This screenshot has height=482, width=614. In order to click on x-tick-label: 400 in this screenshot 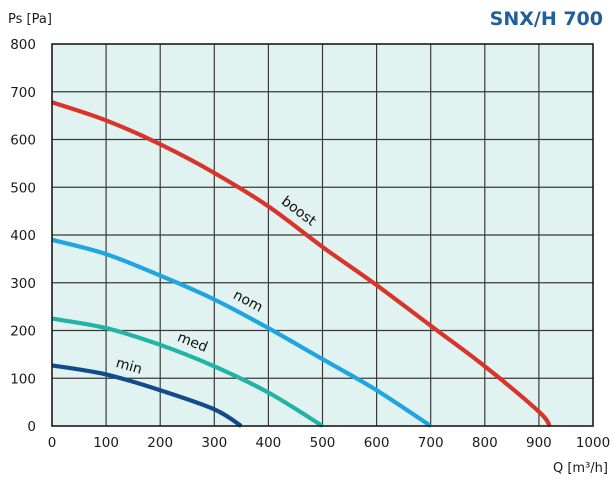, I will do `click(269, 443)`.